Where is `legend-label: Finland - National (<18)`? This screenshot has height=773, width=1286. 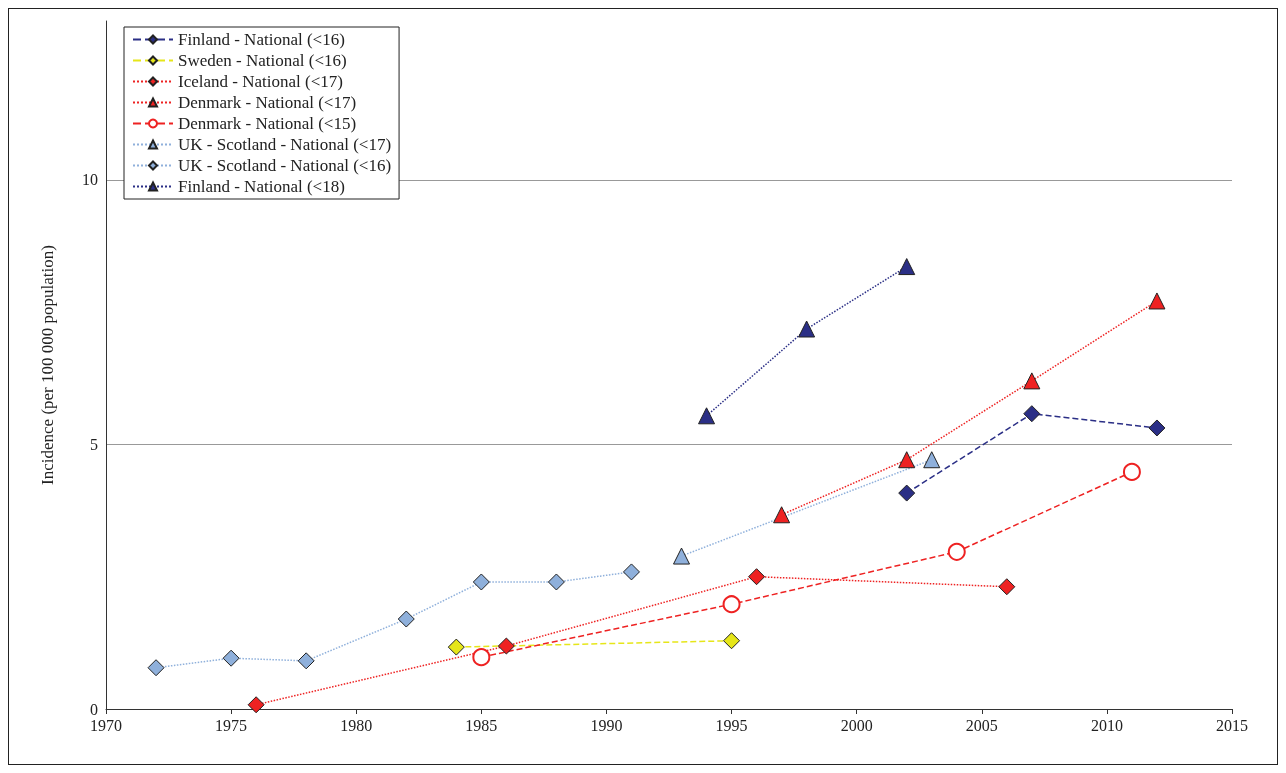
legend-label: Finland - National (<18) is located at coordinates (261, 186).